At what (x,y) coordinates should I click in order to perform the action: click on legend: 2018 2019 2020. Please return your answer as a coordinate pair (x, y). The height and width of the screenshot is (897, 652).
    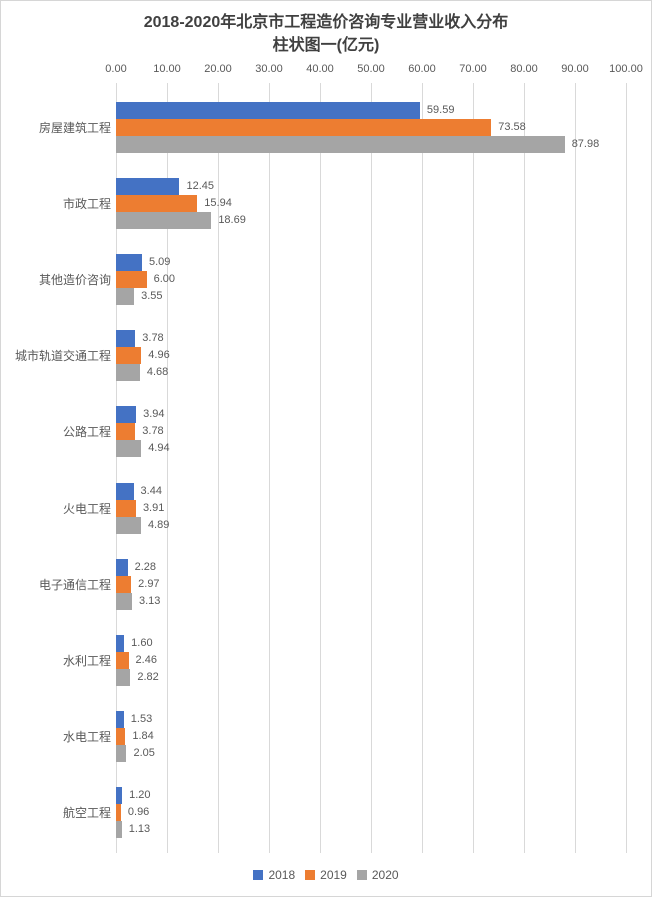
    Looking at the image, I should click on (326, 875).